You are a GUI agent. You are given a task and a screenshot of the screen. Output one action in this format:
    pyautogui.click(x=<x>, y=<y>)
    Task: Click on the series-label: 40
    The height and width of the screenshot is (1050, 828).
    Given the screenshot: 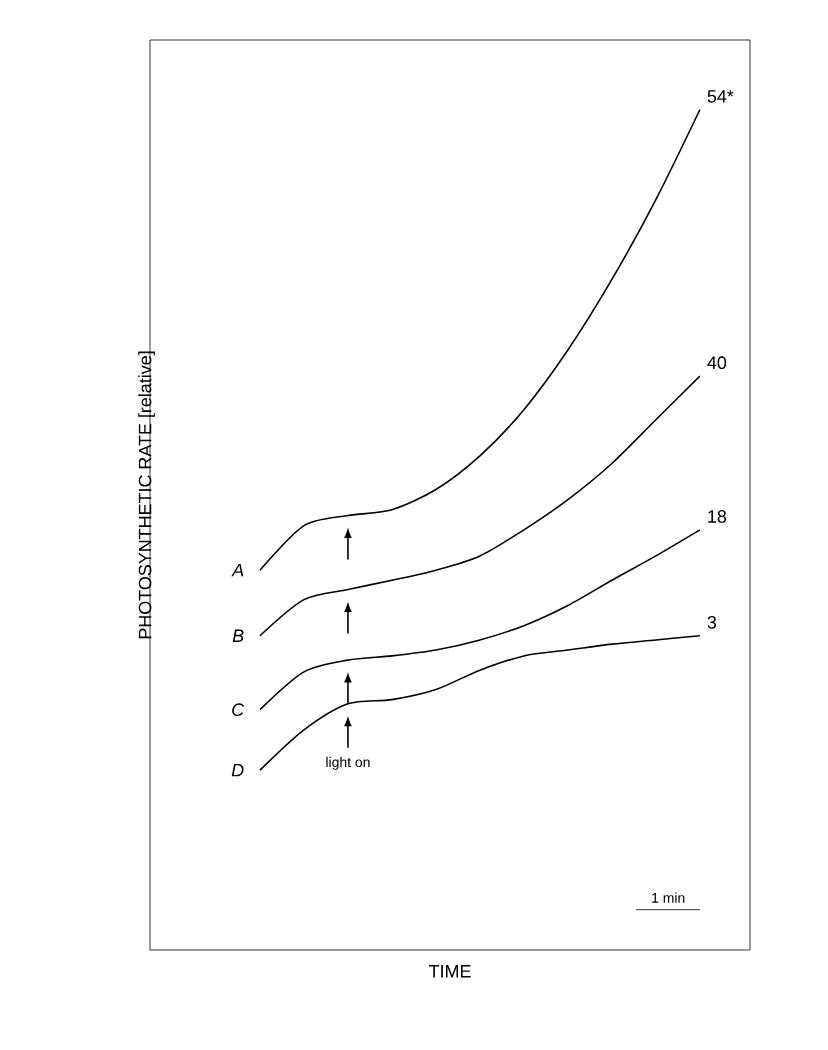 What is the action you would take?
    pyautogui.click(x=717, y=363)
    